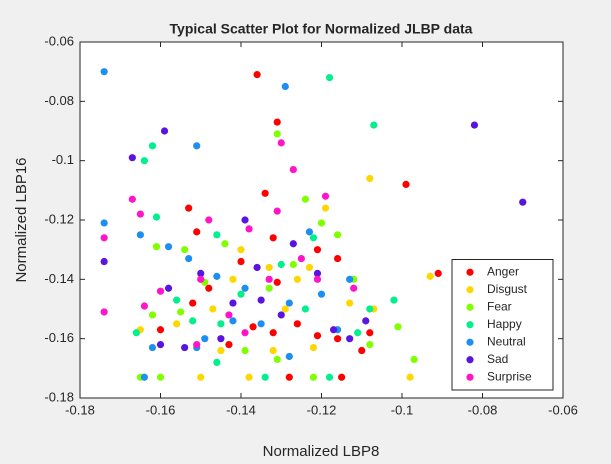  I want to click on x-tick-label: -0.1, so click(402, 409).